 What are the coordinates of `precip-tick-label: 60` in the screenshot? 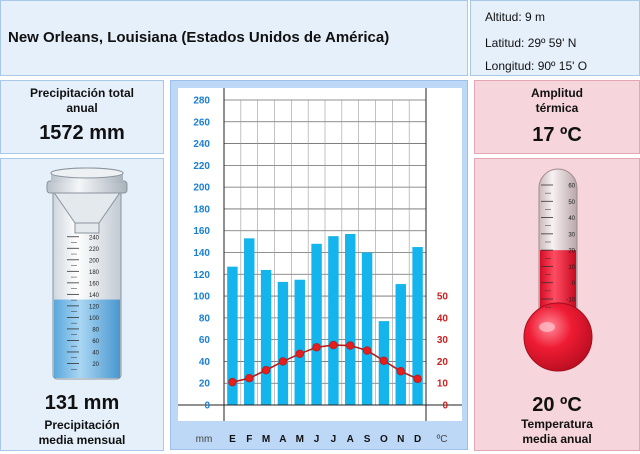 It's located at (205, 340).